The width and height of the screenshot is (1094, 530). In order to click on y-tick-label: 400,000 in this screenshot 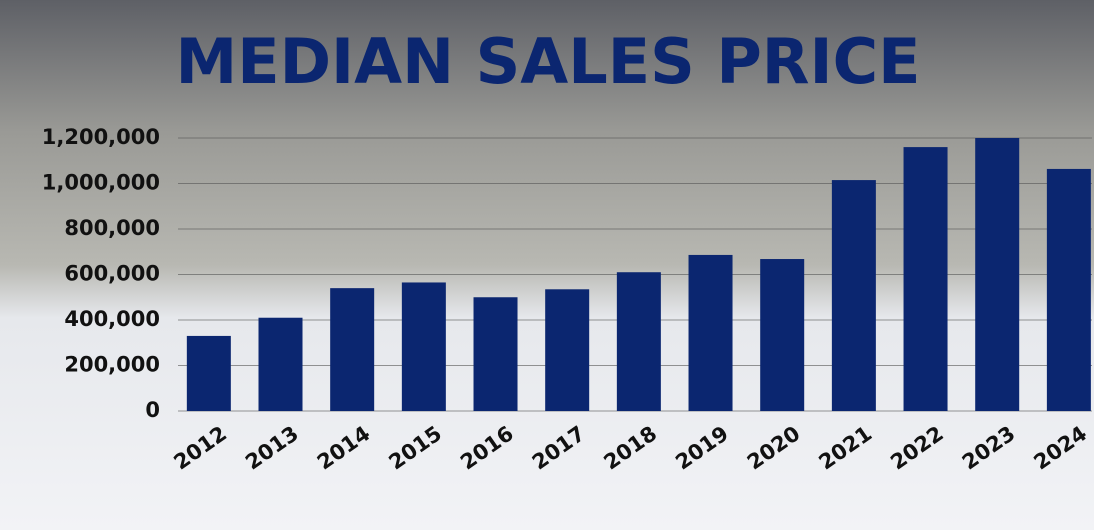, I will do `click(112, 319)`.